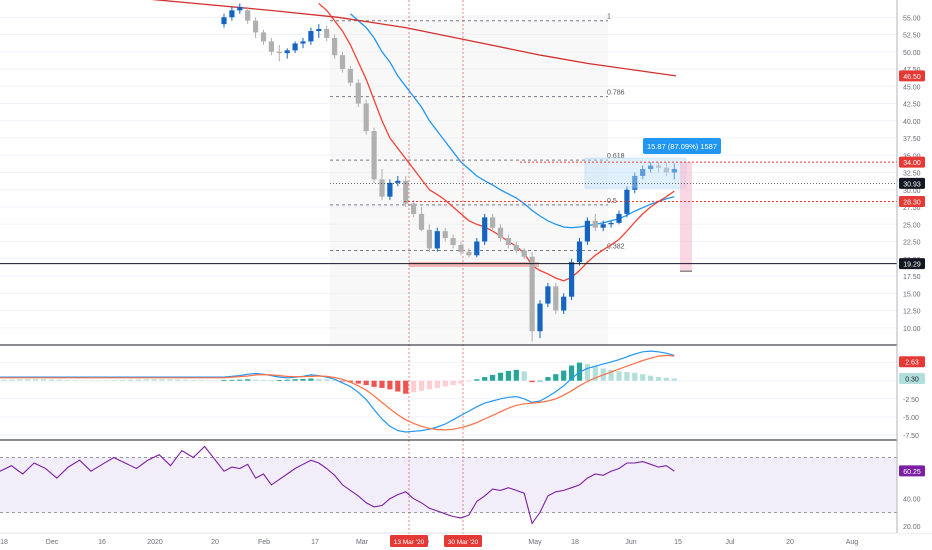 The image size is (932, 550). What do you see at coordinates (337, 485) in the screenshot?
I see `rsi-line` at bounding box center [337, 485].